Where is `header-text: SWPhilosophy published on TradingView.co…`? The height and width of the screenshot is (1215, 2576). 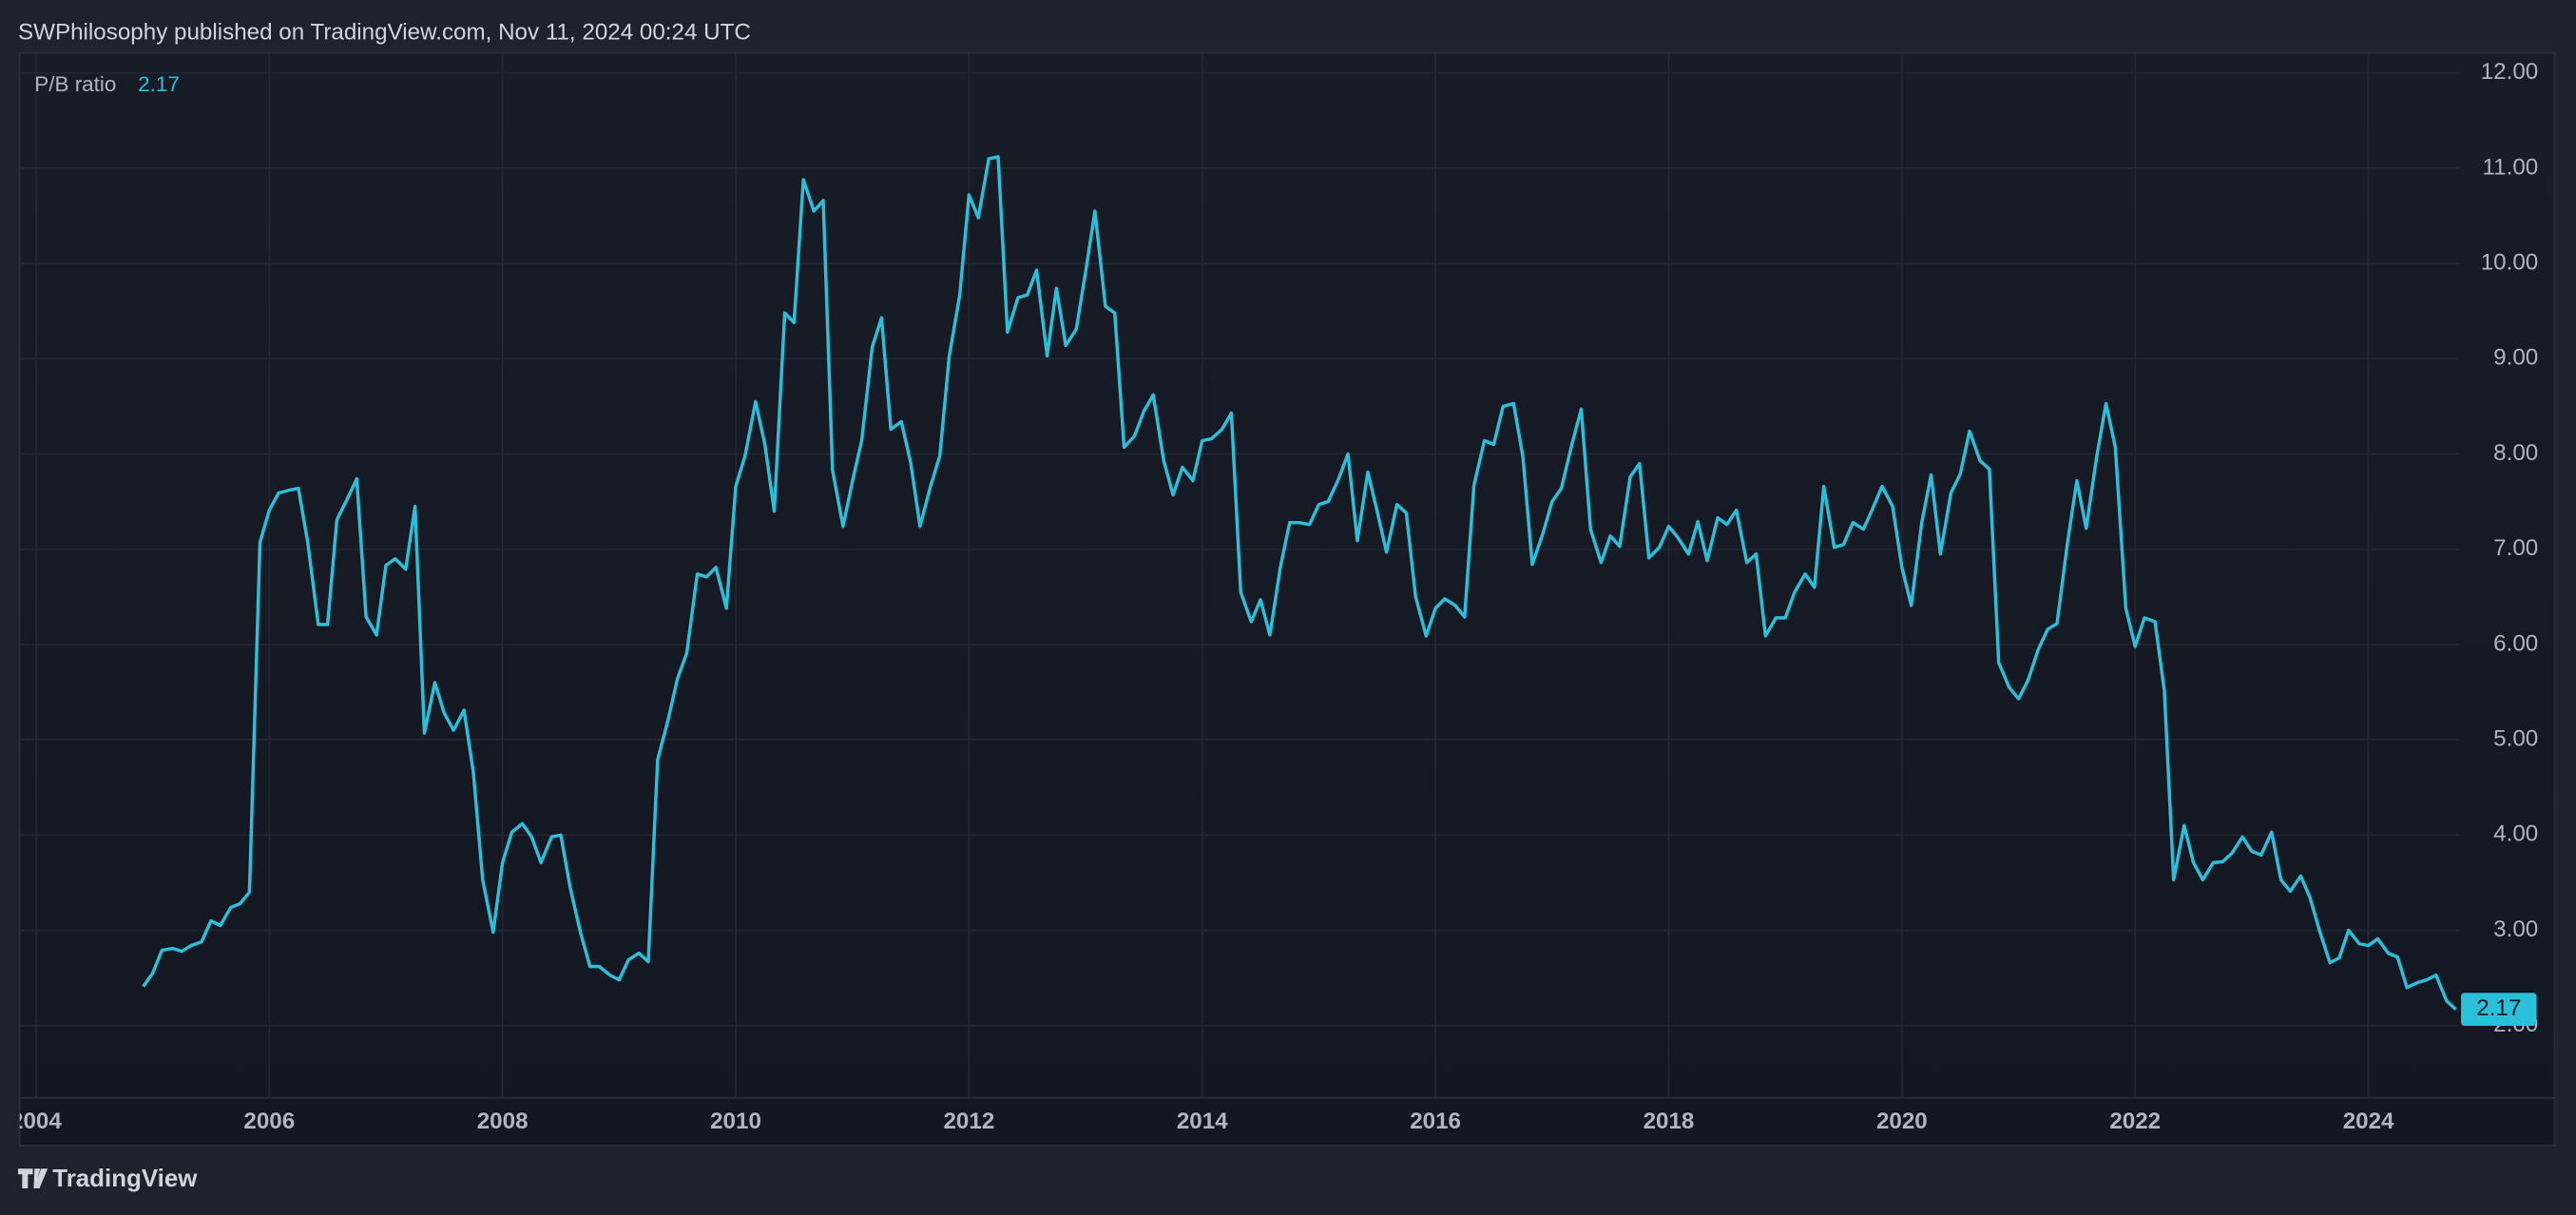 header-text: SWPhilosophy published on TradingView.co… is located at coordinates (385, 32).